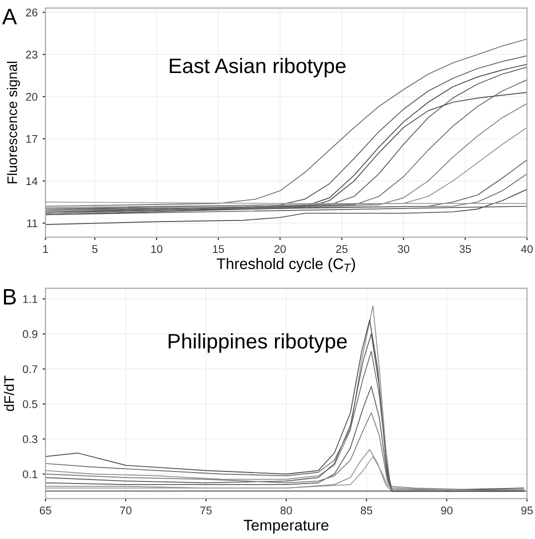 The width and height of the screenshot is (535, 539). What do you see at coordinates (206, 510) in the screenshot?
I see `x-tick-label: 75` at bounding box center [206, 510].